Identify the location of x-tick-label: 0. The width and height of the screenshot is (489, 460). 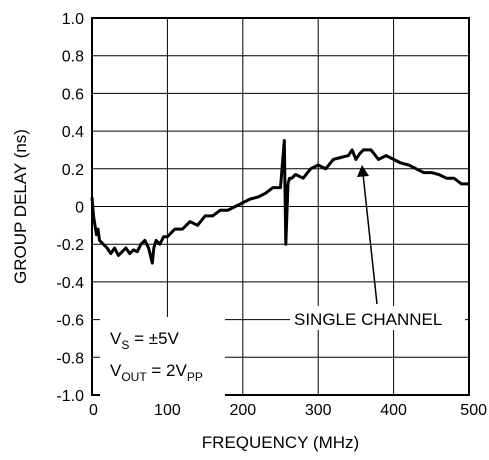
(93, 410).